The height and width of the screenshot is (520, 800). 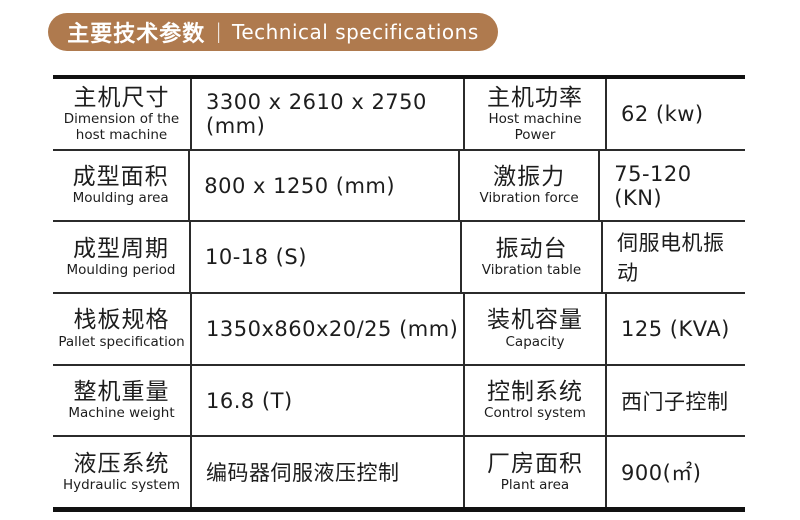 I want to click on param-label-zh: 主机尺寸, so click(x=121, y=97).